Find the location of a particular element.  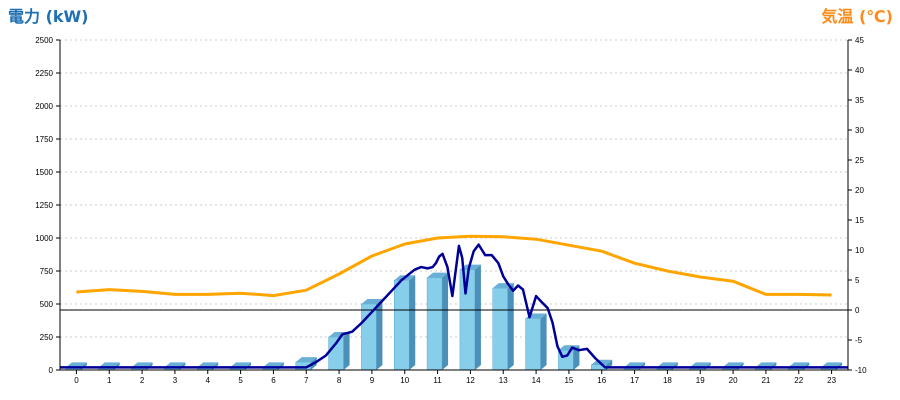

x-tick-label: 22 is located at coordinates (798, 380).